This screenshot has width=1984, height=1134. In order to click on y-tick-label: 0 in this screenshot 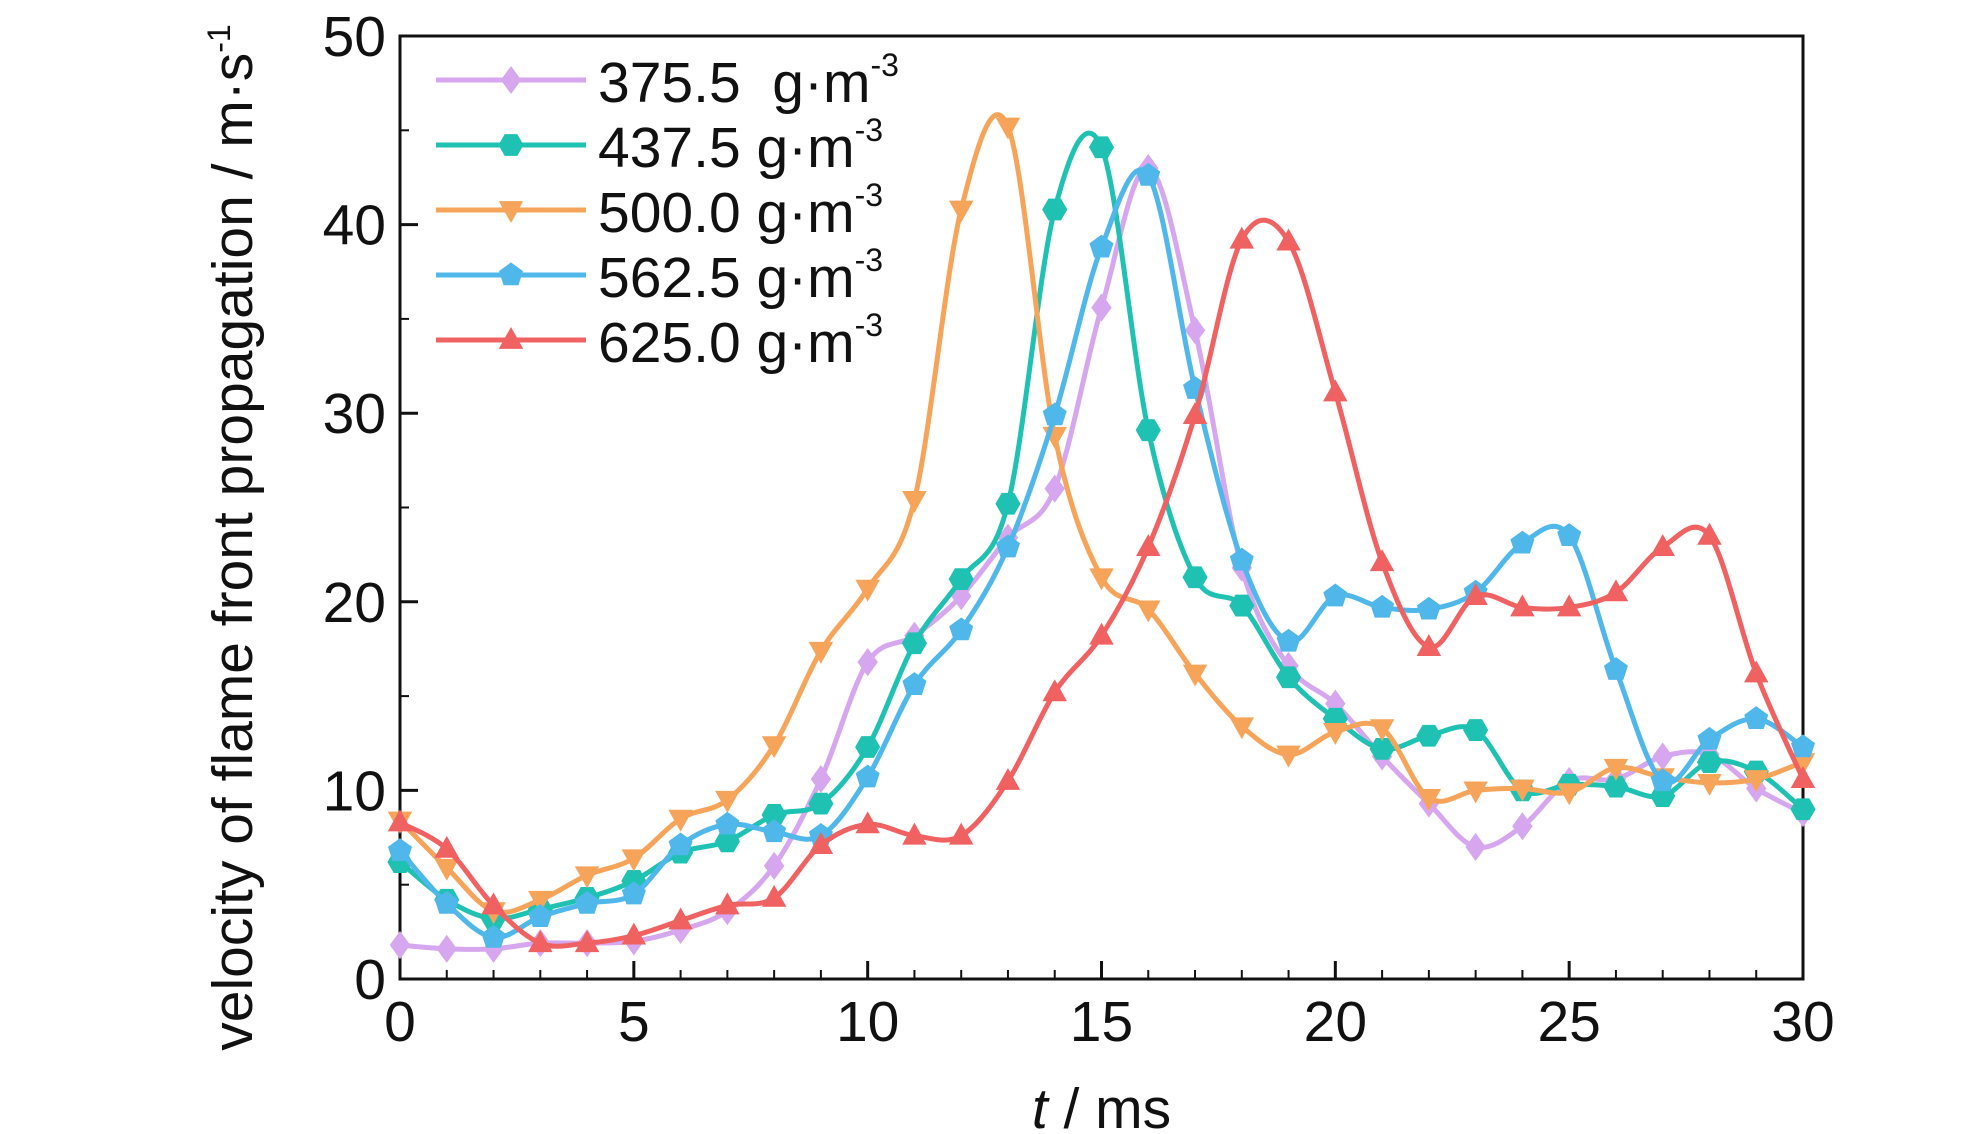, I will do `click(370, 980)`.